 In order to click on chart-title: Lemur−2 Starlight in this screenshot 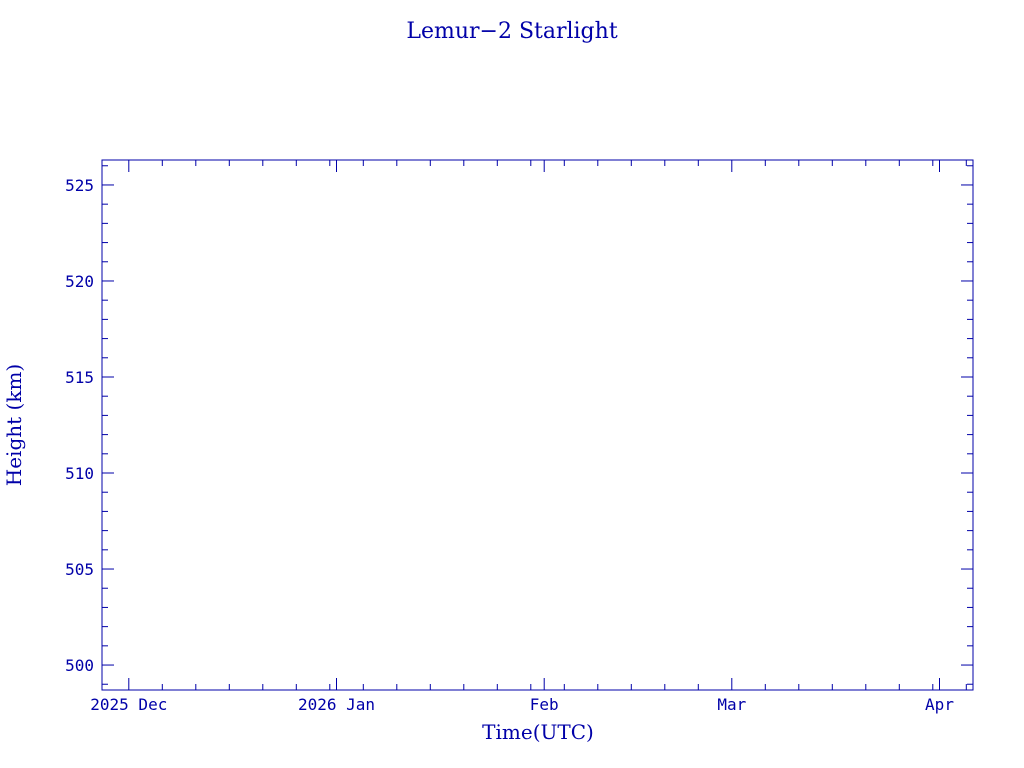, I will do `click(511, 31)`.